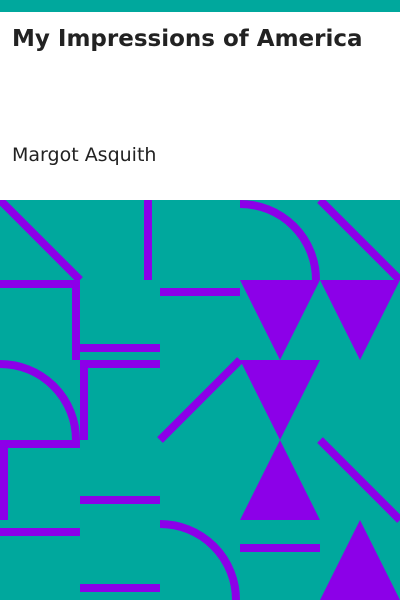 The width and height of the screenshot is (400, 600). Describe the element at coordinates (200, 6) in the screenshot. I see `top-accent-bar` at that location.